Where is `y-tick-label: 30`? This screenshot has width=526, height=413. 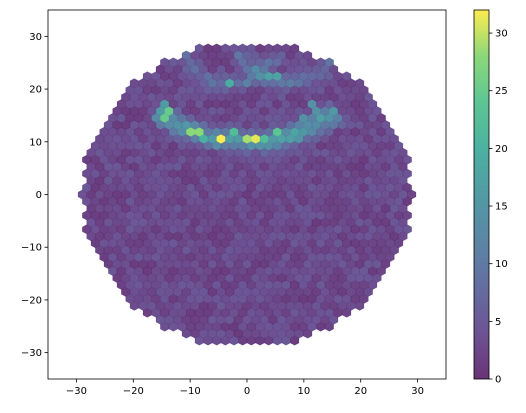 y-tick-label: 30 is located at coordinates (35, 37).